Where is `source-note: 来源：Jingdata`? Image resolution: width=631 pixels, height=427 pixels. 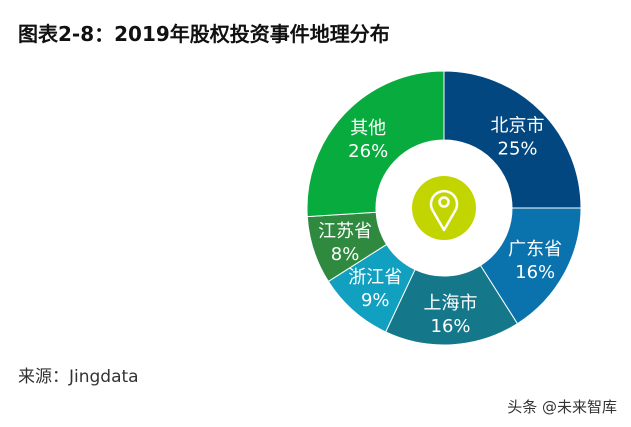 source-note: 来源：Jingdata is located at coordinates (78, 377).